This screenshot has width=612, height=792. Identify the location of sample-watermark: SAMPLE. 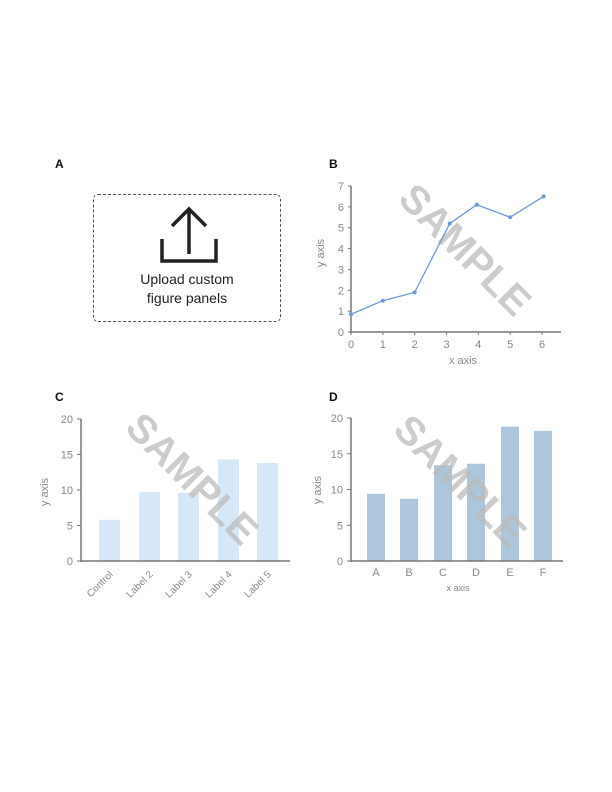
(464, 250).